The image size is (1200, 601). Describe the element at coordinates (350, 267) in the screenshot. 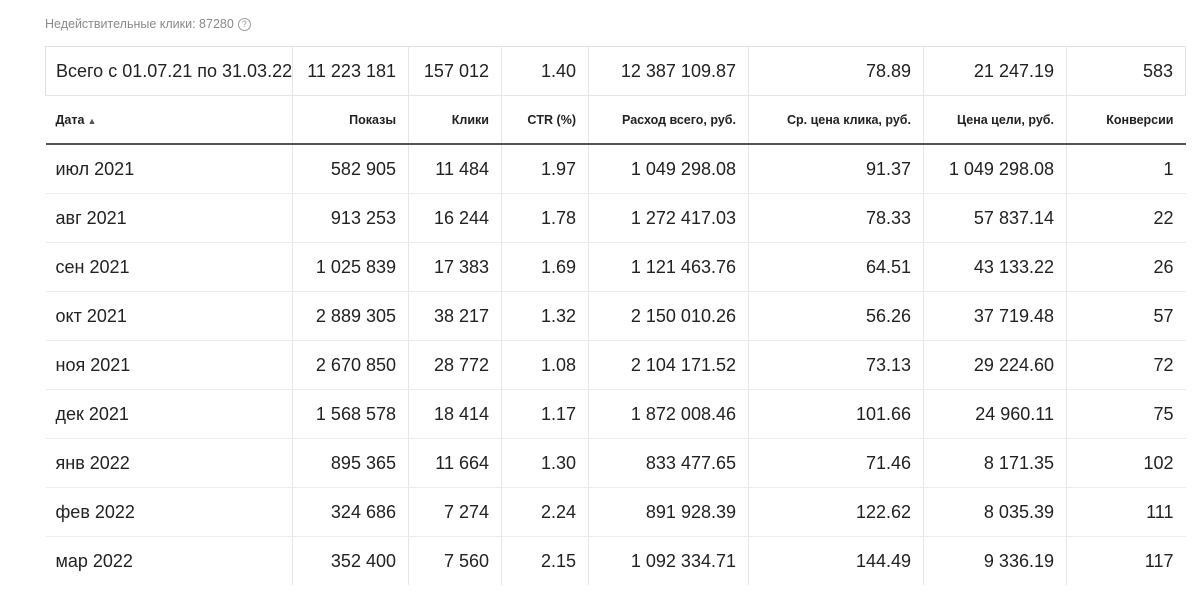

I see `cell-shows: 1 025 839` at that location.